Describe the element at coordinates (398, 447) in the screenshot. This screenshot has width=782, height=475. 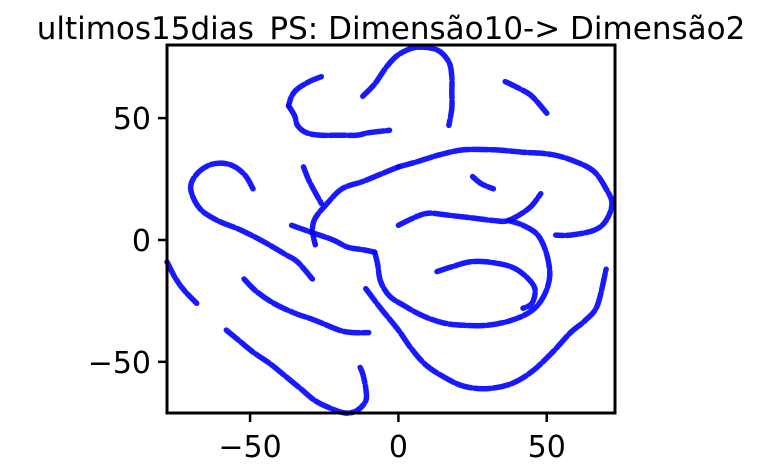
I see `x-tick-label: 0` at that location.